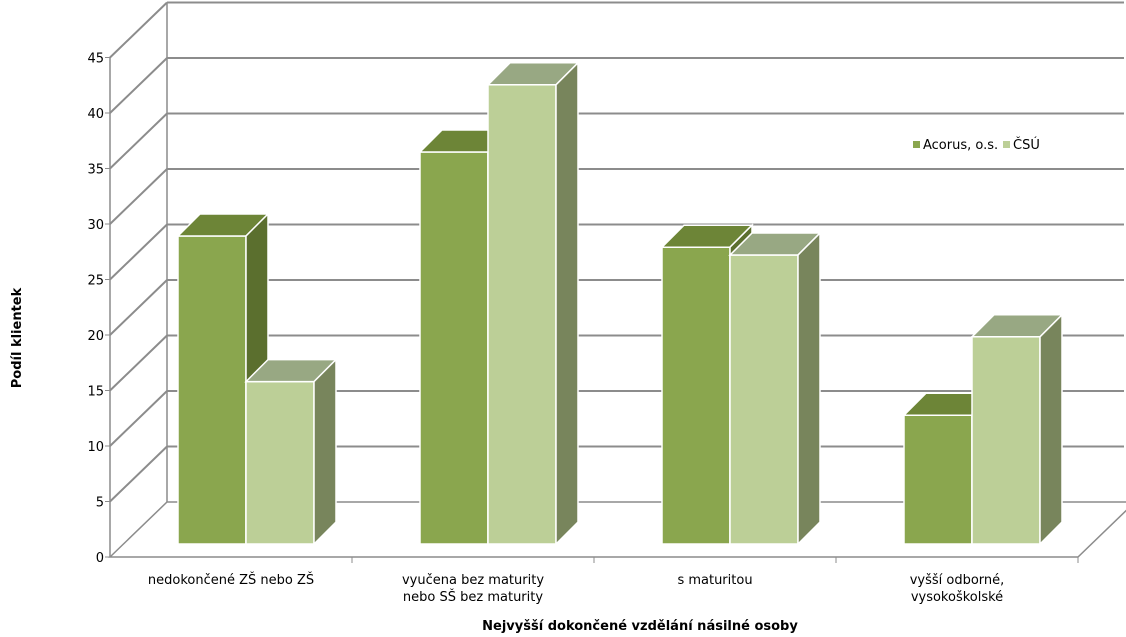  I want to click on x-category-label: nedokončené ZŠ nebo ZŠ, so click(231, 580).